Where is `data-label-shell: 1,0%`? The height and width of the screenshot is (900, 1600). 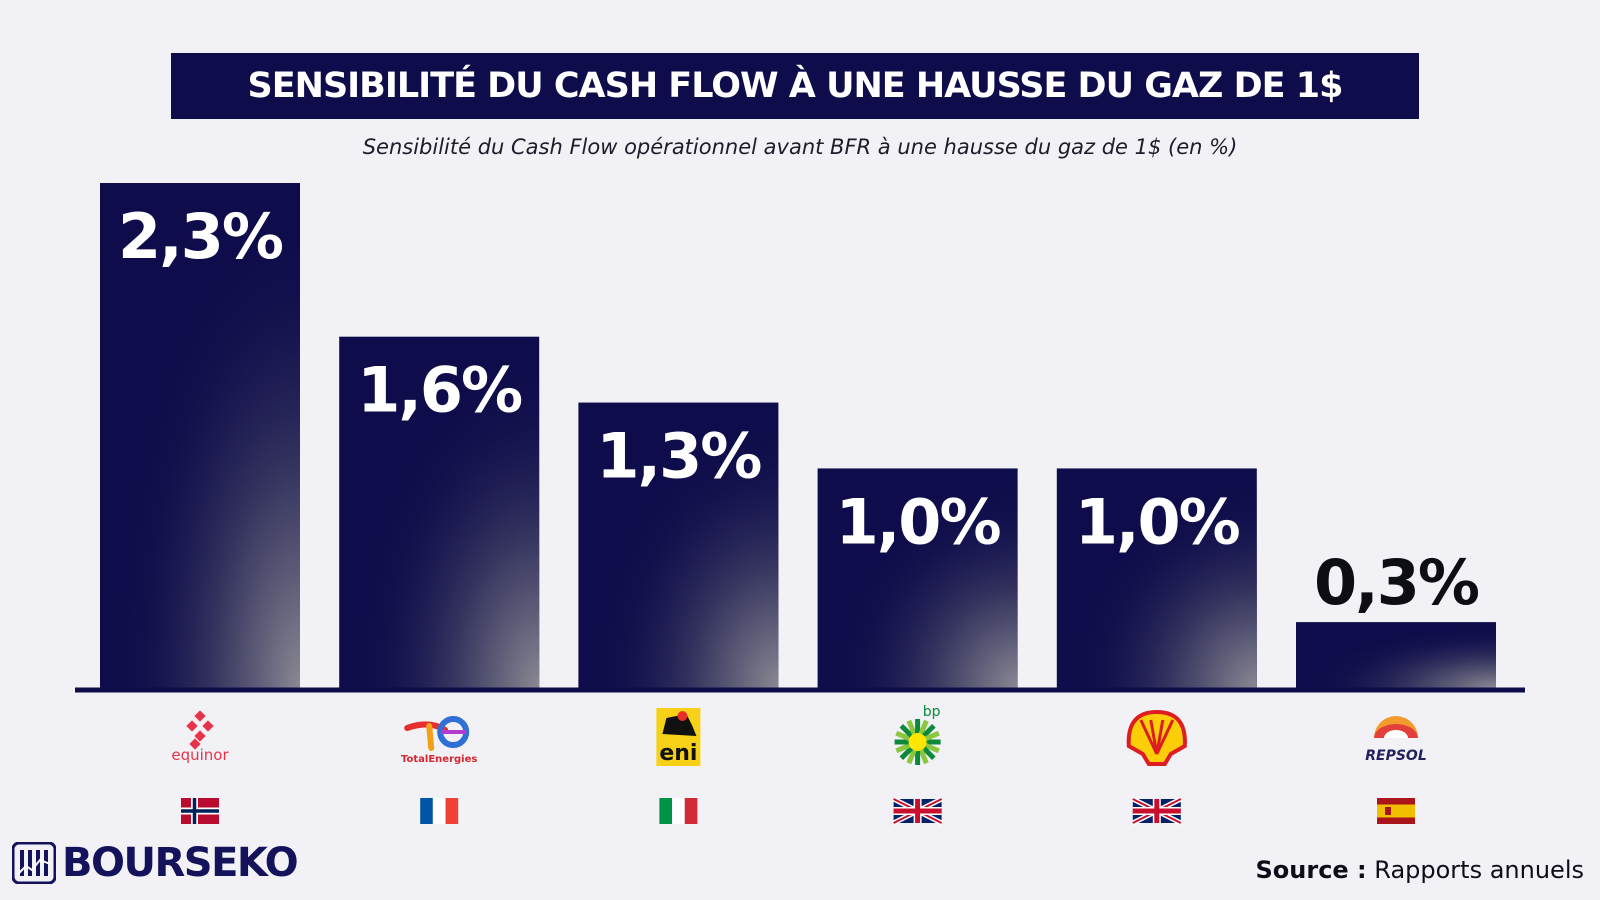
data-label-shell: 1,0% is located at coordinates (1157, 521).